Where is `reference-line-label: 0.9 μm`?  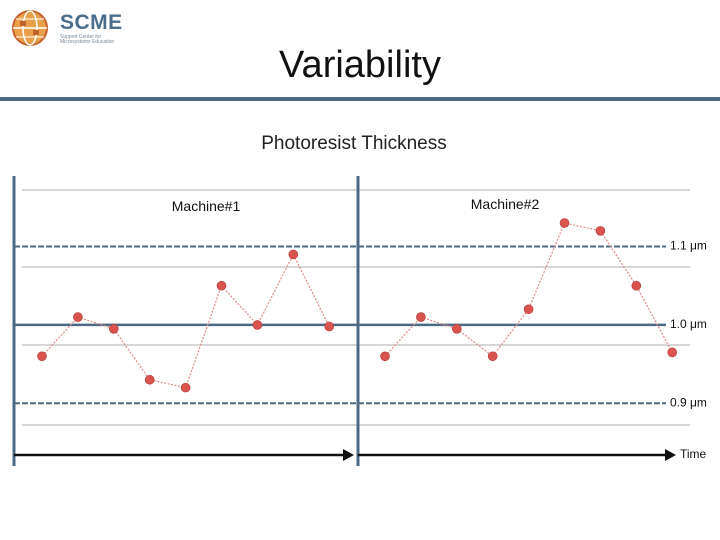 reference-line-label: 0.9 μm is located at coordinates (688, 402).